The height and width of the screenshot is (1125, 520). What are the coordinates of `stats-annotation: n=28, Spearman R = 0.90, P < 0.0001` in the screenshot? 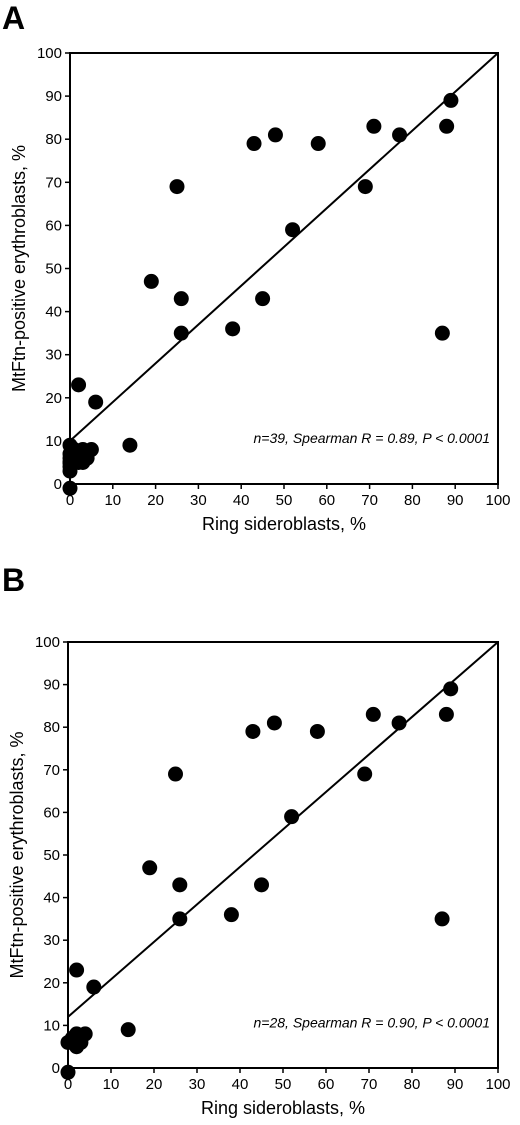 It's located at (372, 1023).